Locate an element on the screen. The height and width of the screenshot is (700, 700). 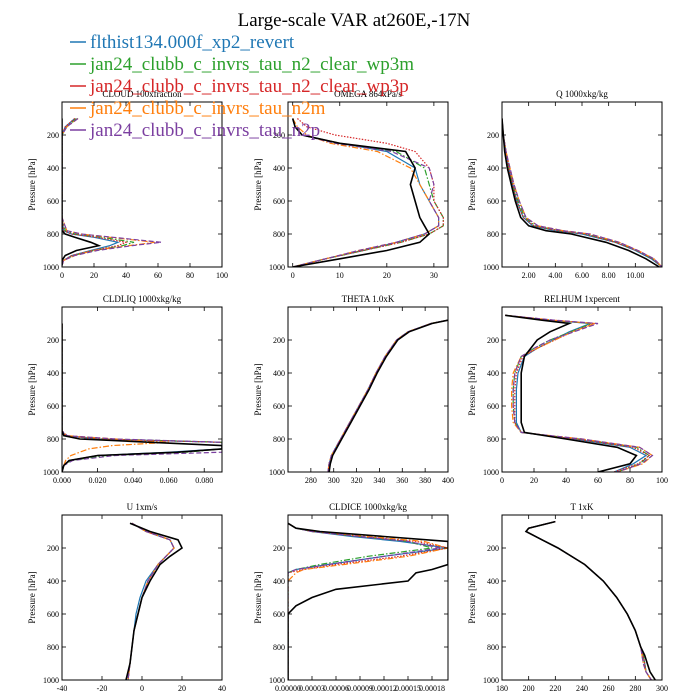
panel-1-lines is located at coordinates (367, 192).